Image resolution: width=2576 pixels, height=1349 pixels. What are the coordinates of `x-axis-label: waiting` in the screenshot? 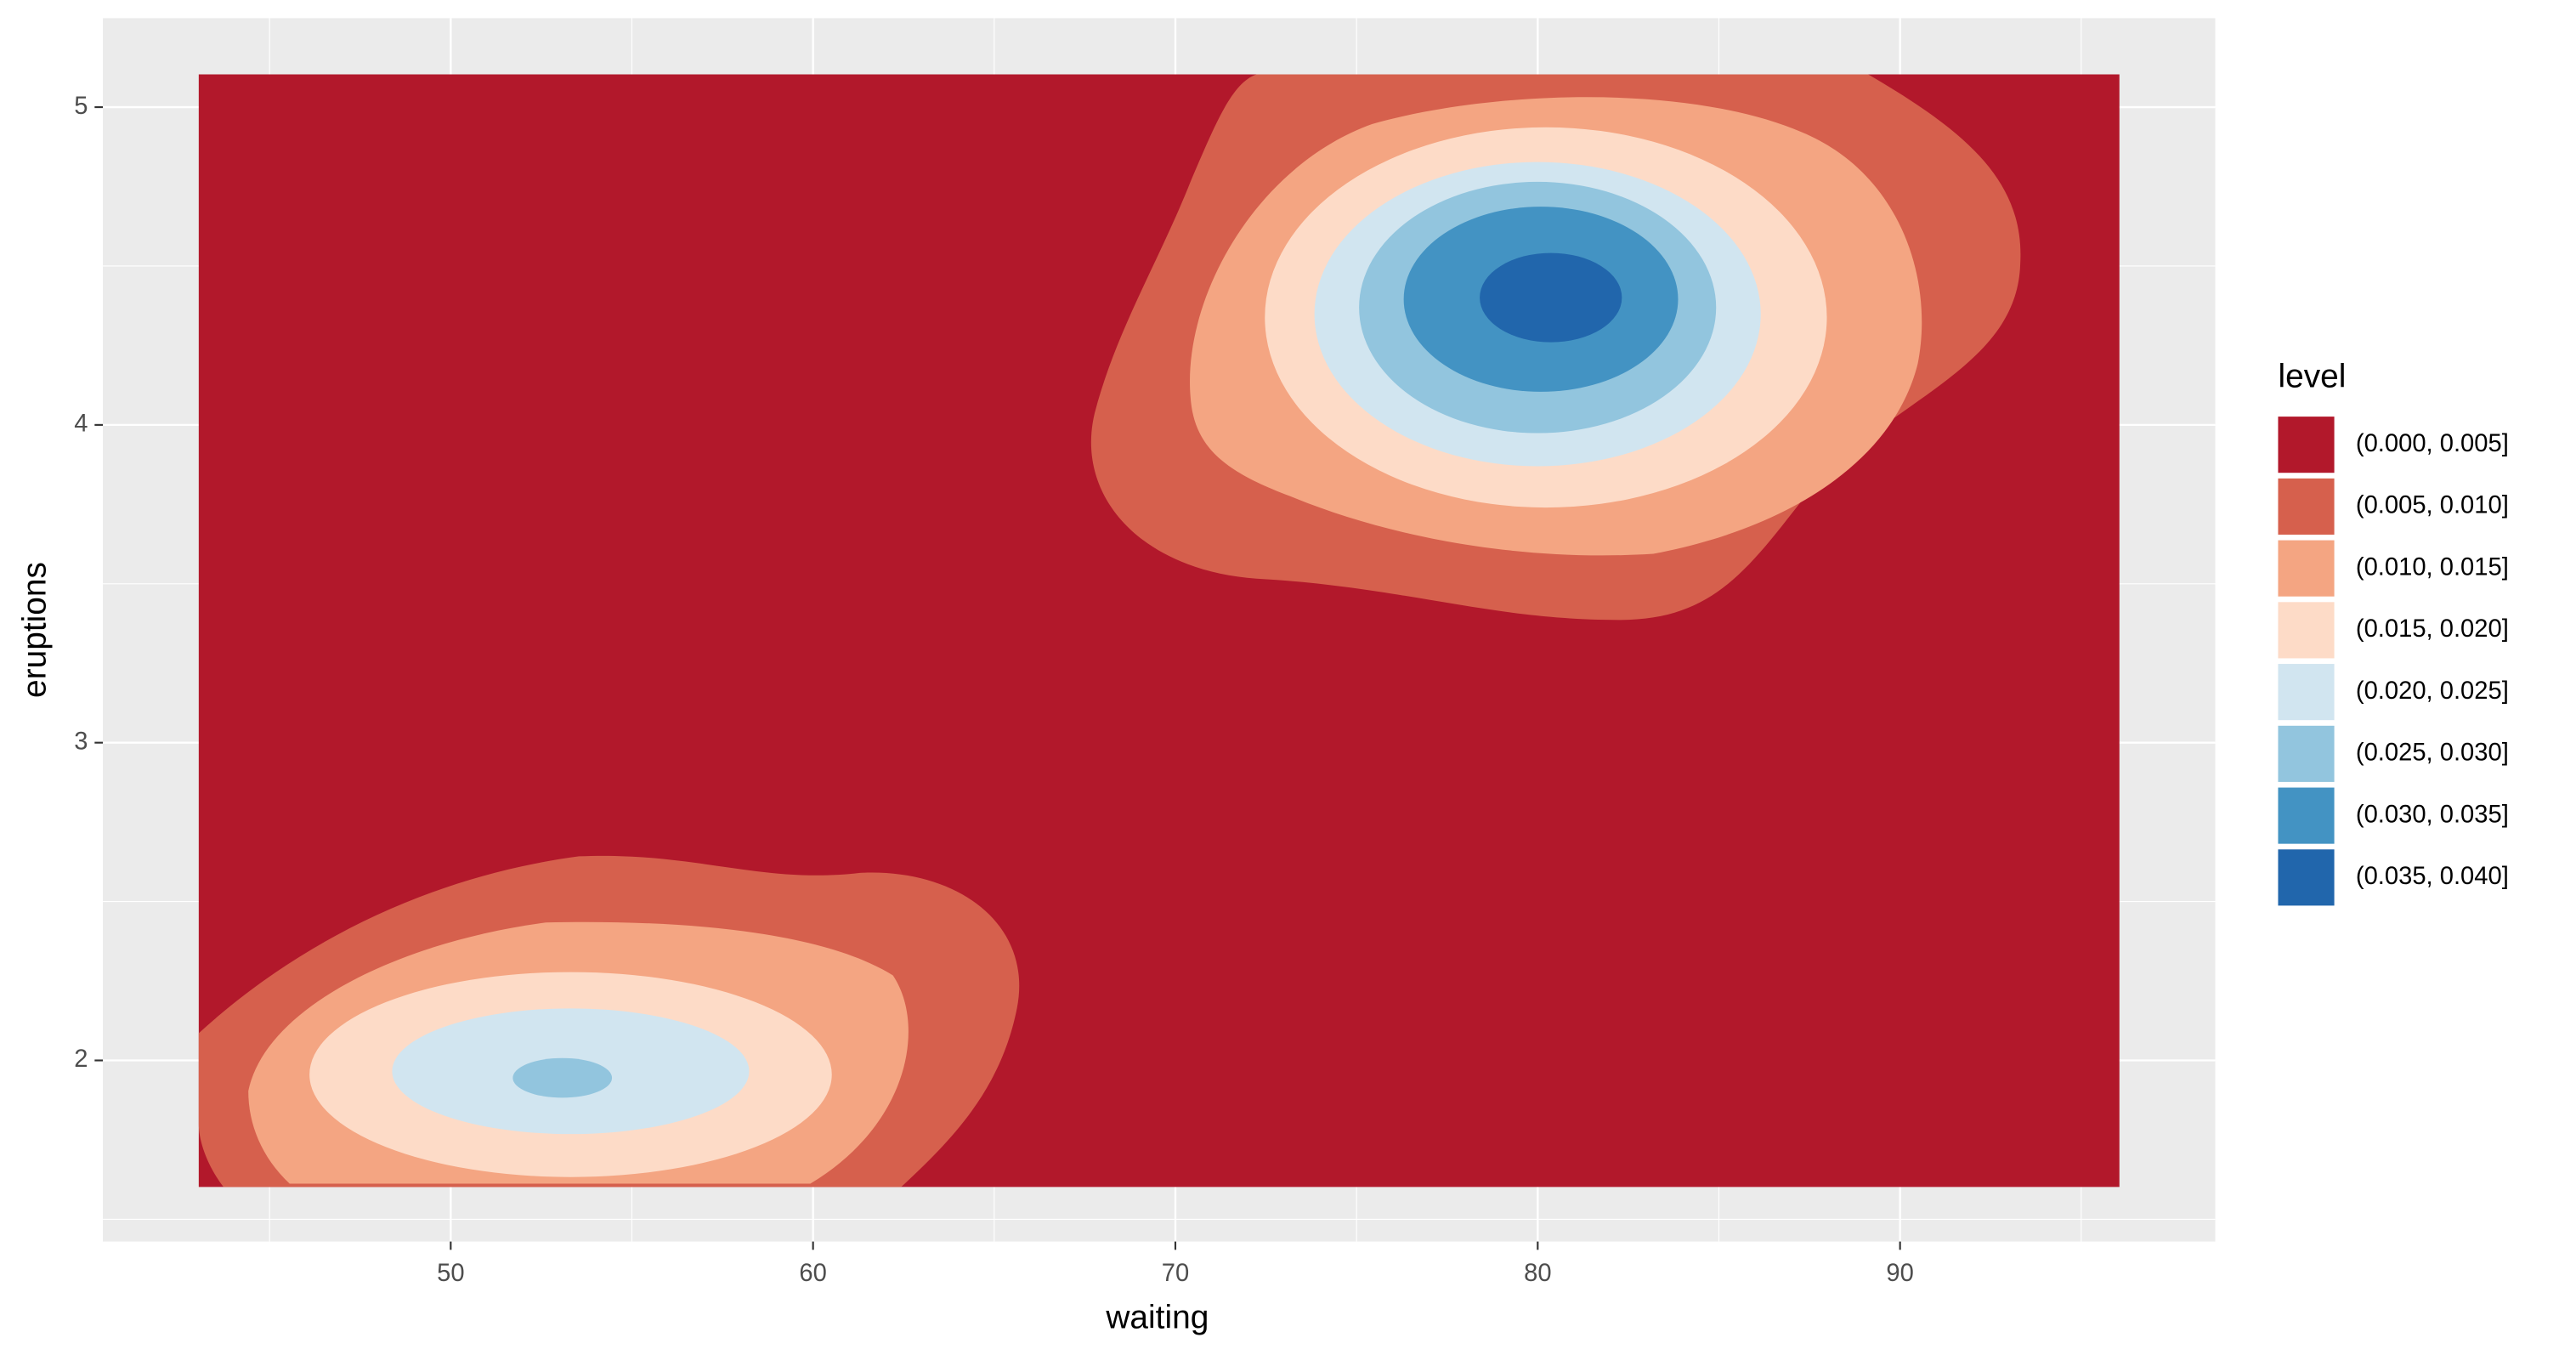 It's located at (1157, 1317).